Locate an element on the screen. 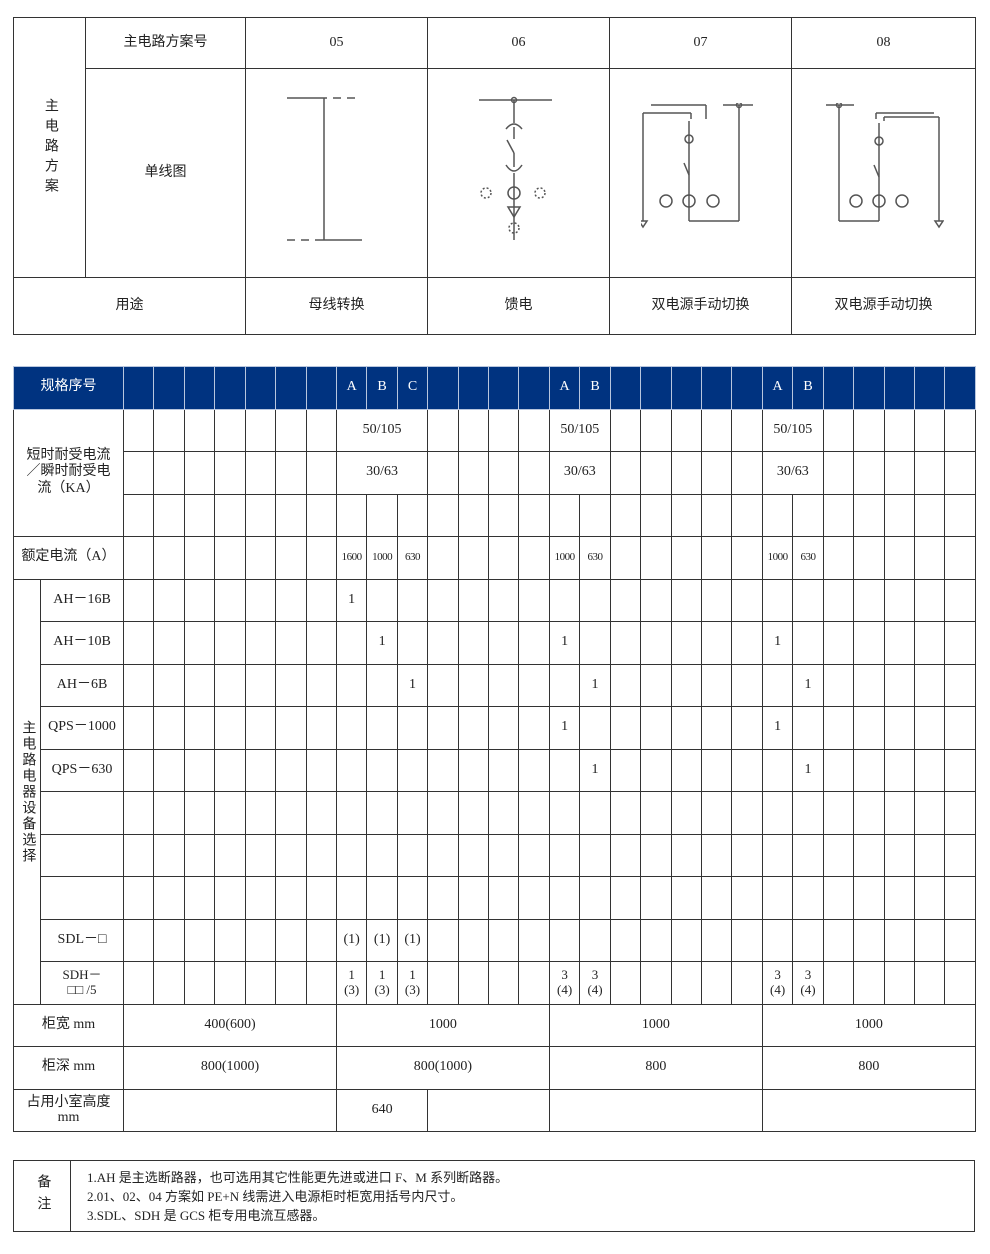  diagram-cell is located at coordinates (700, 173).